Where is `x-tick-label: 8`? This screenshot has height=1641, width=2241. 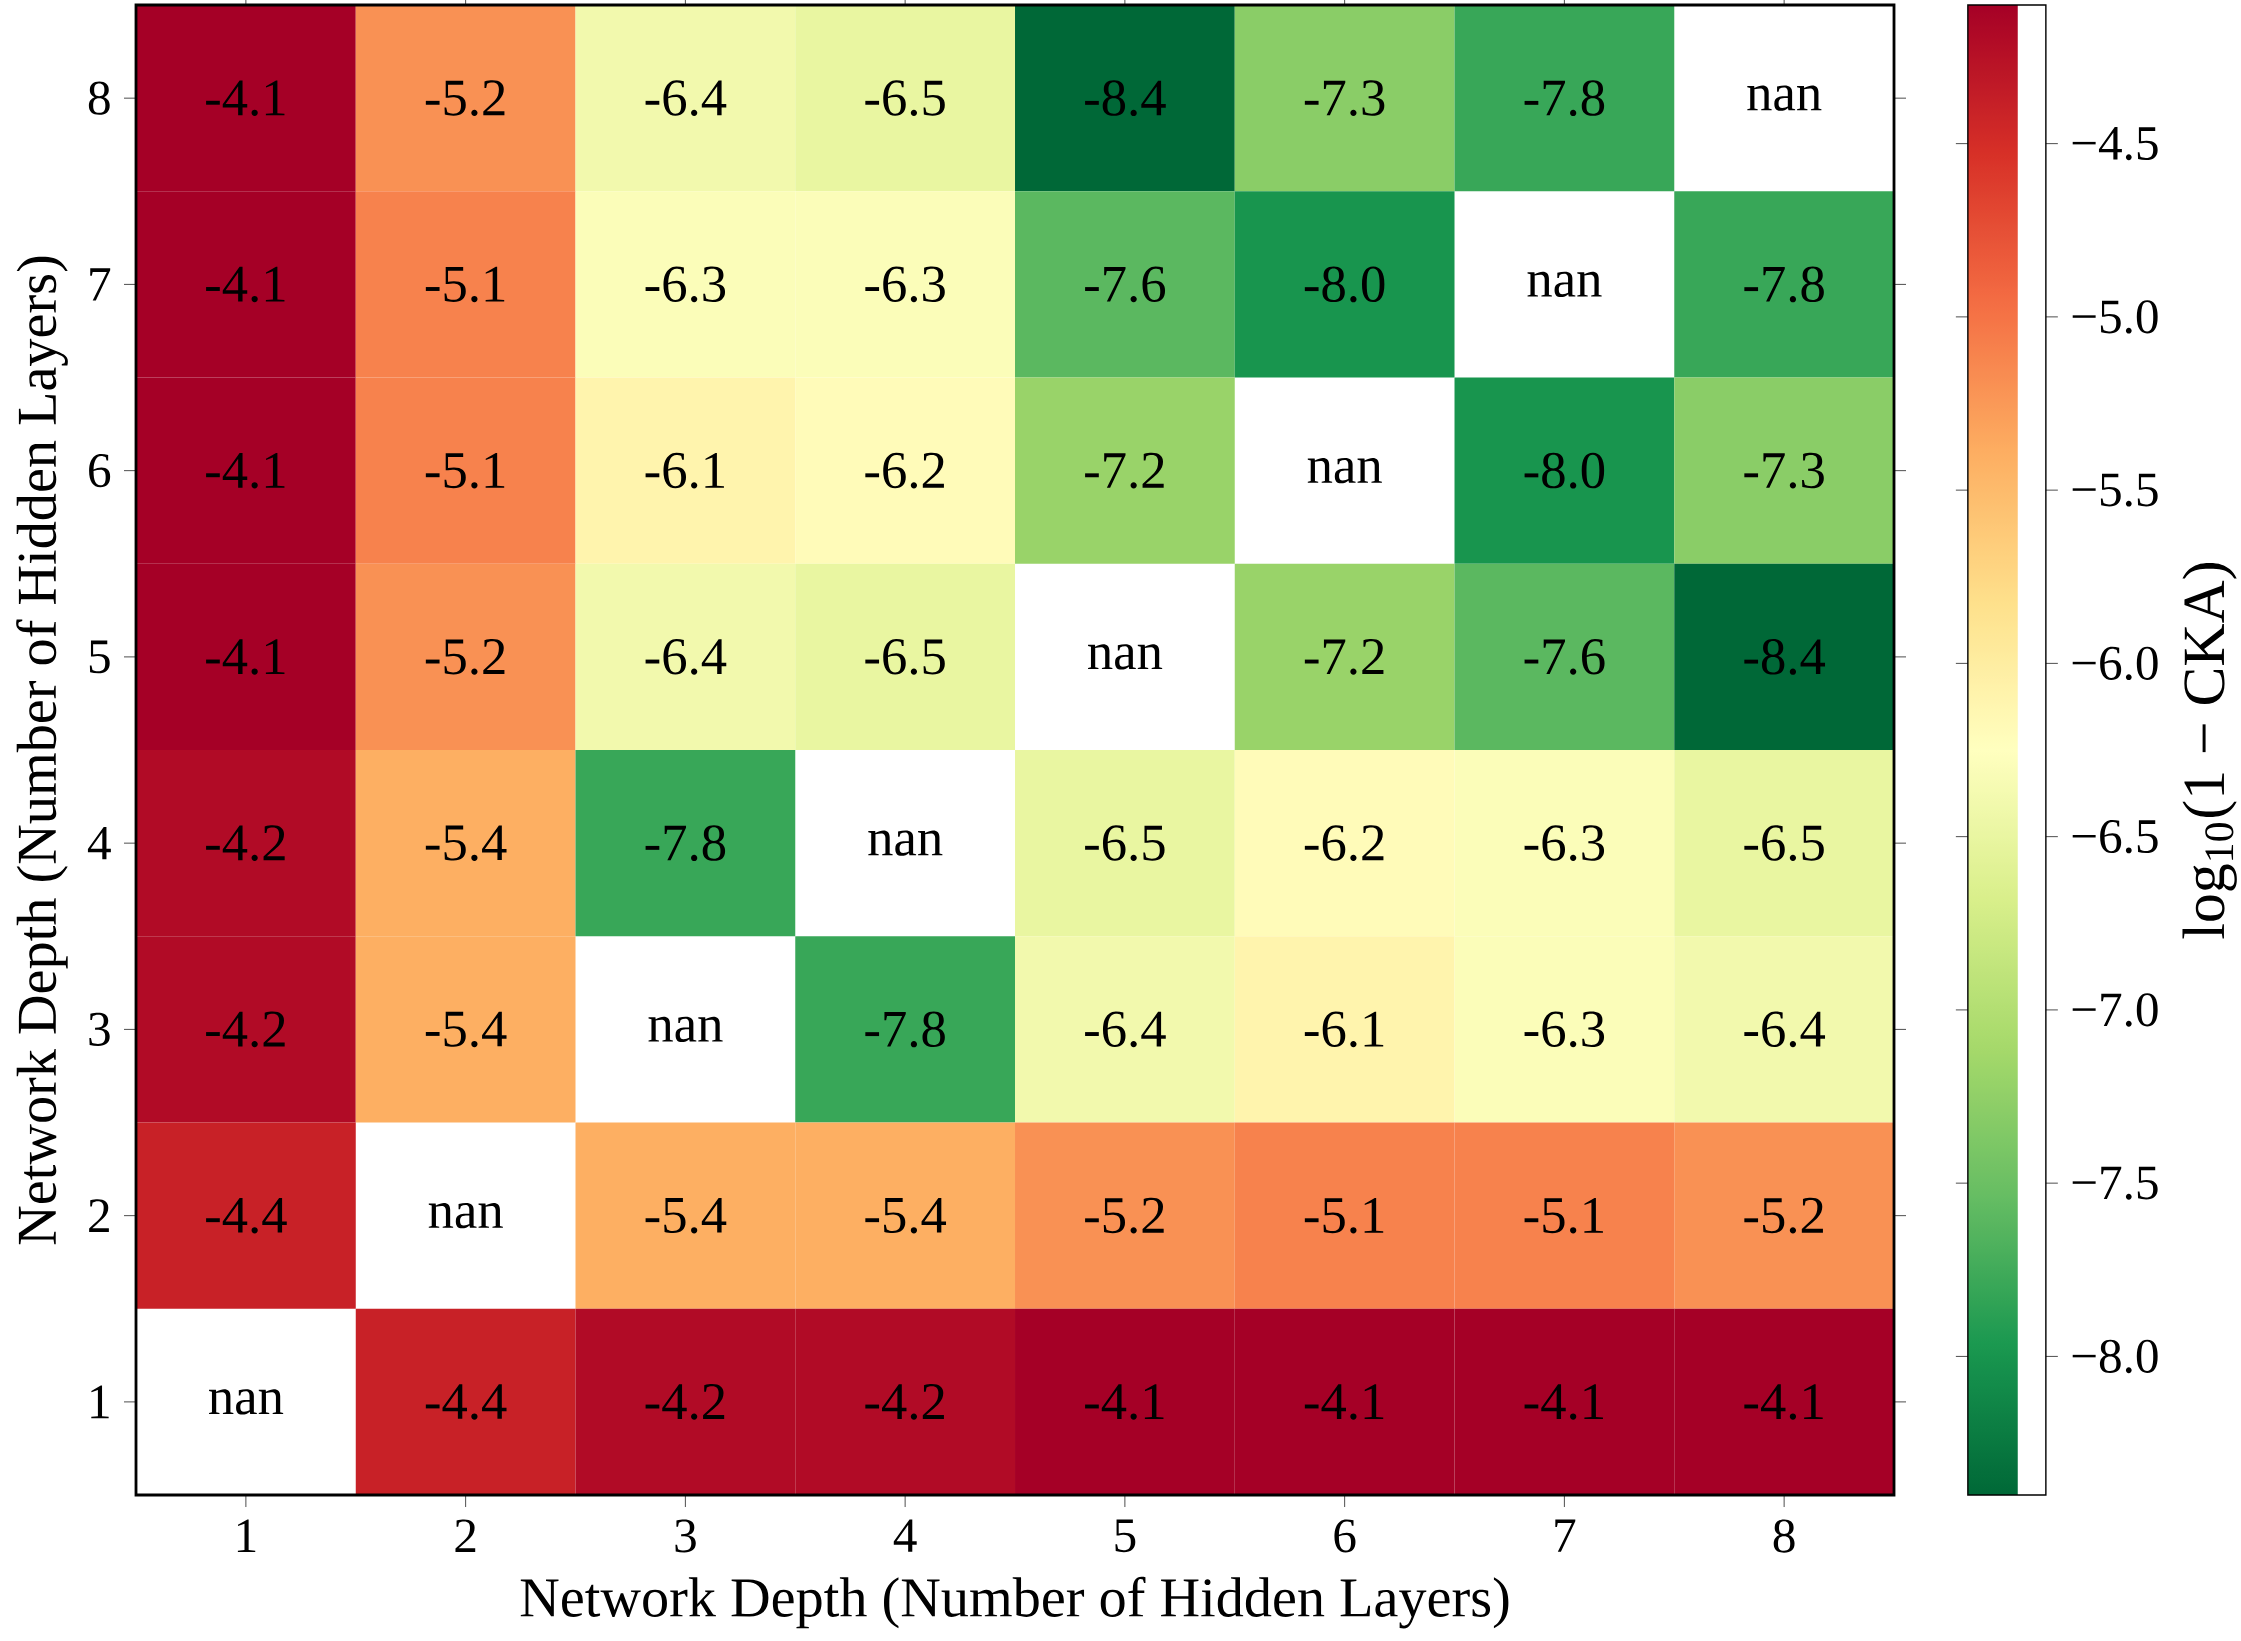
x-tick-label: 8 is located at coordinates (1784, 1536).